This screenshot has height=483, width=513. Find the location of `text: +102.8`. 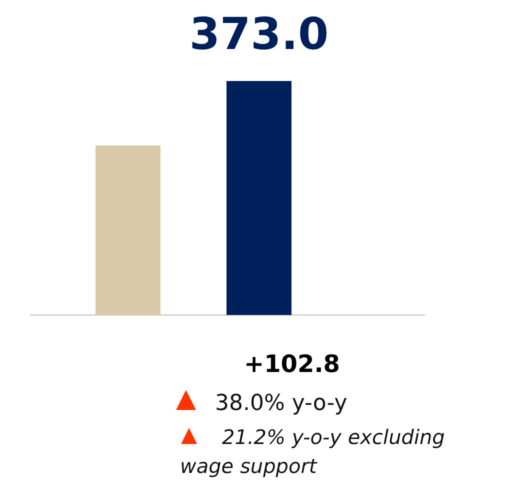

text: +102.8 is located at coordinates (292, 364).